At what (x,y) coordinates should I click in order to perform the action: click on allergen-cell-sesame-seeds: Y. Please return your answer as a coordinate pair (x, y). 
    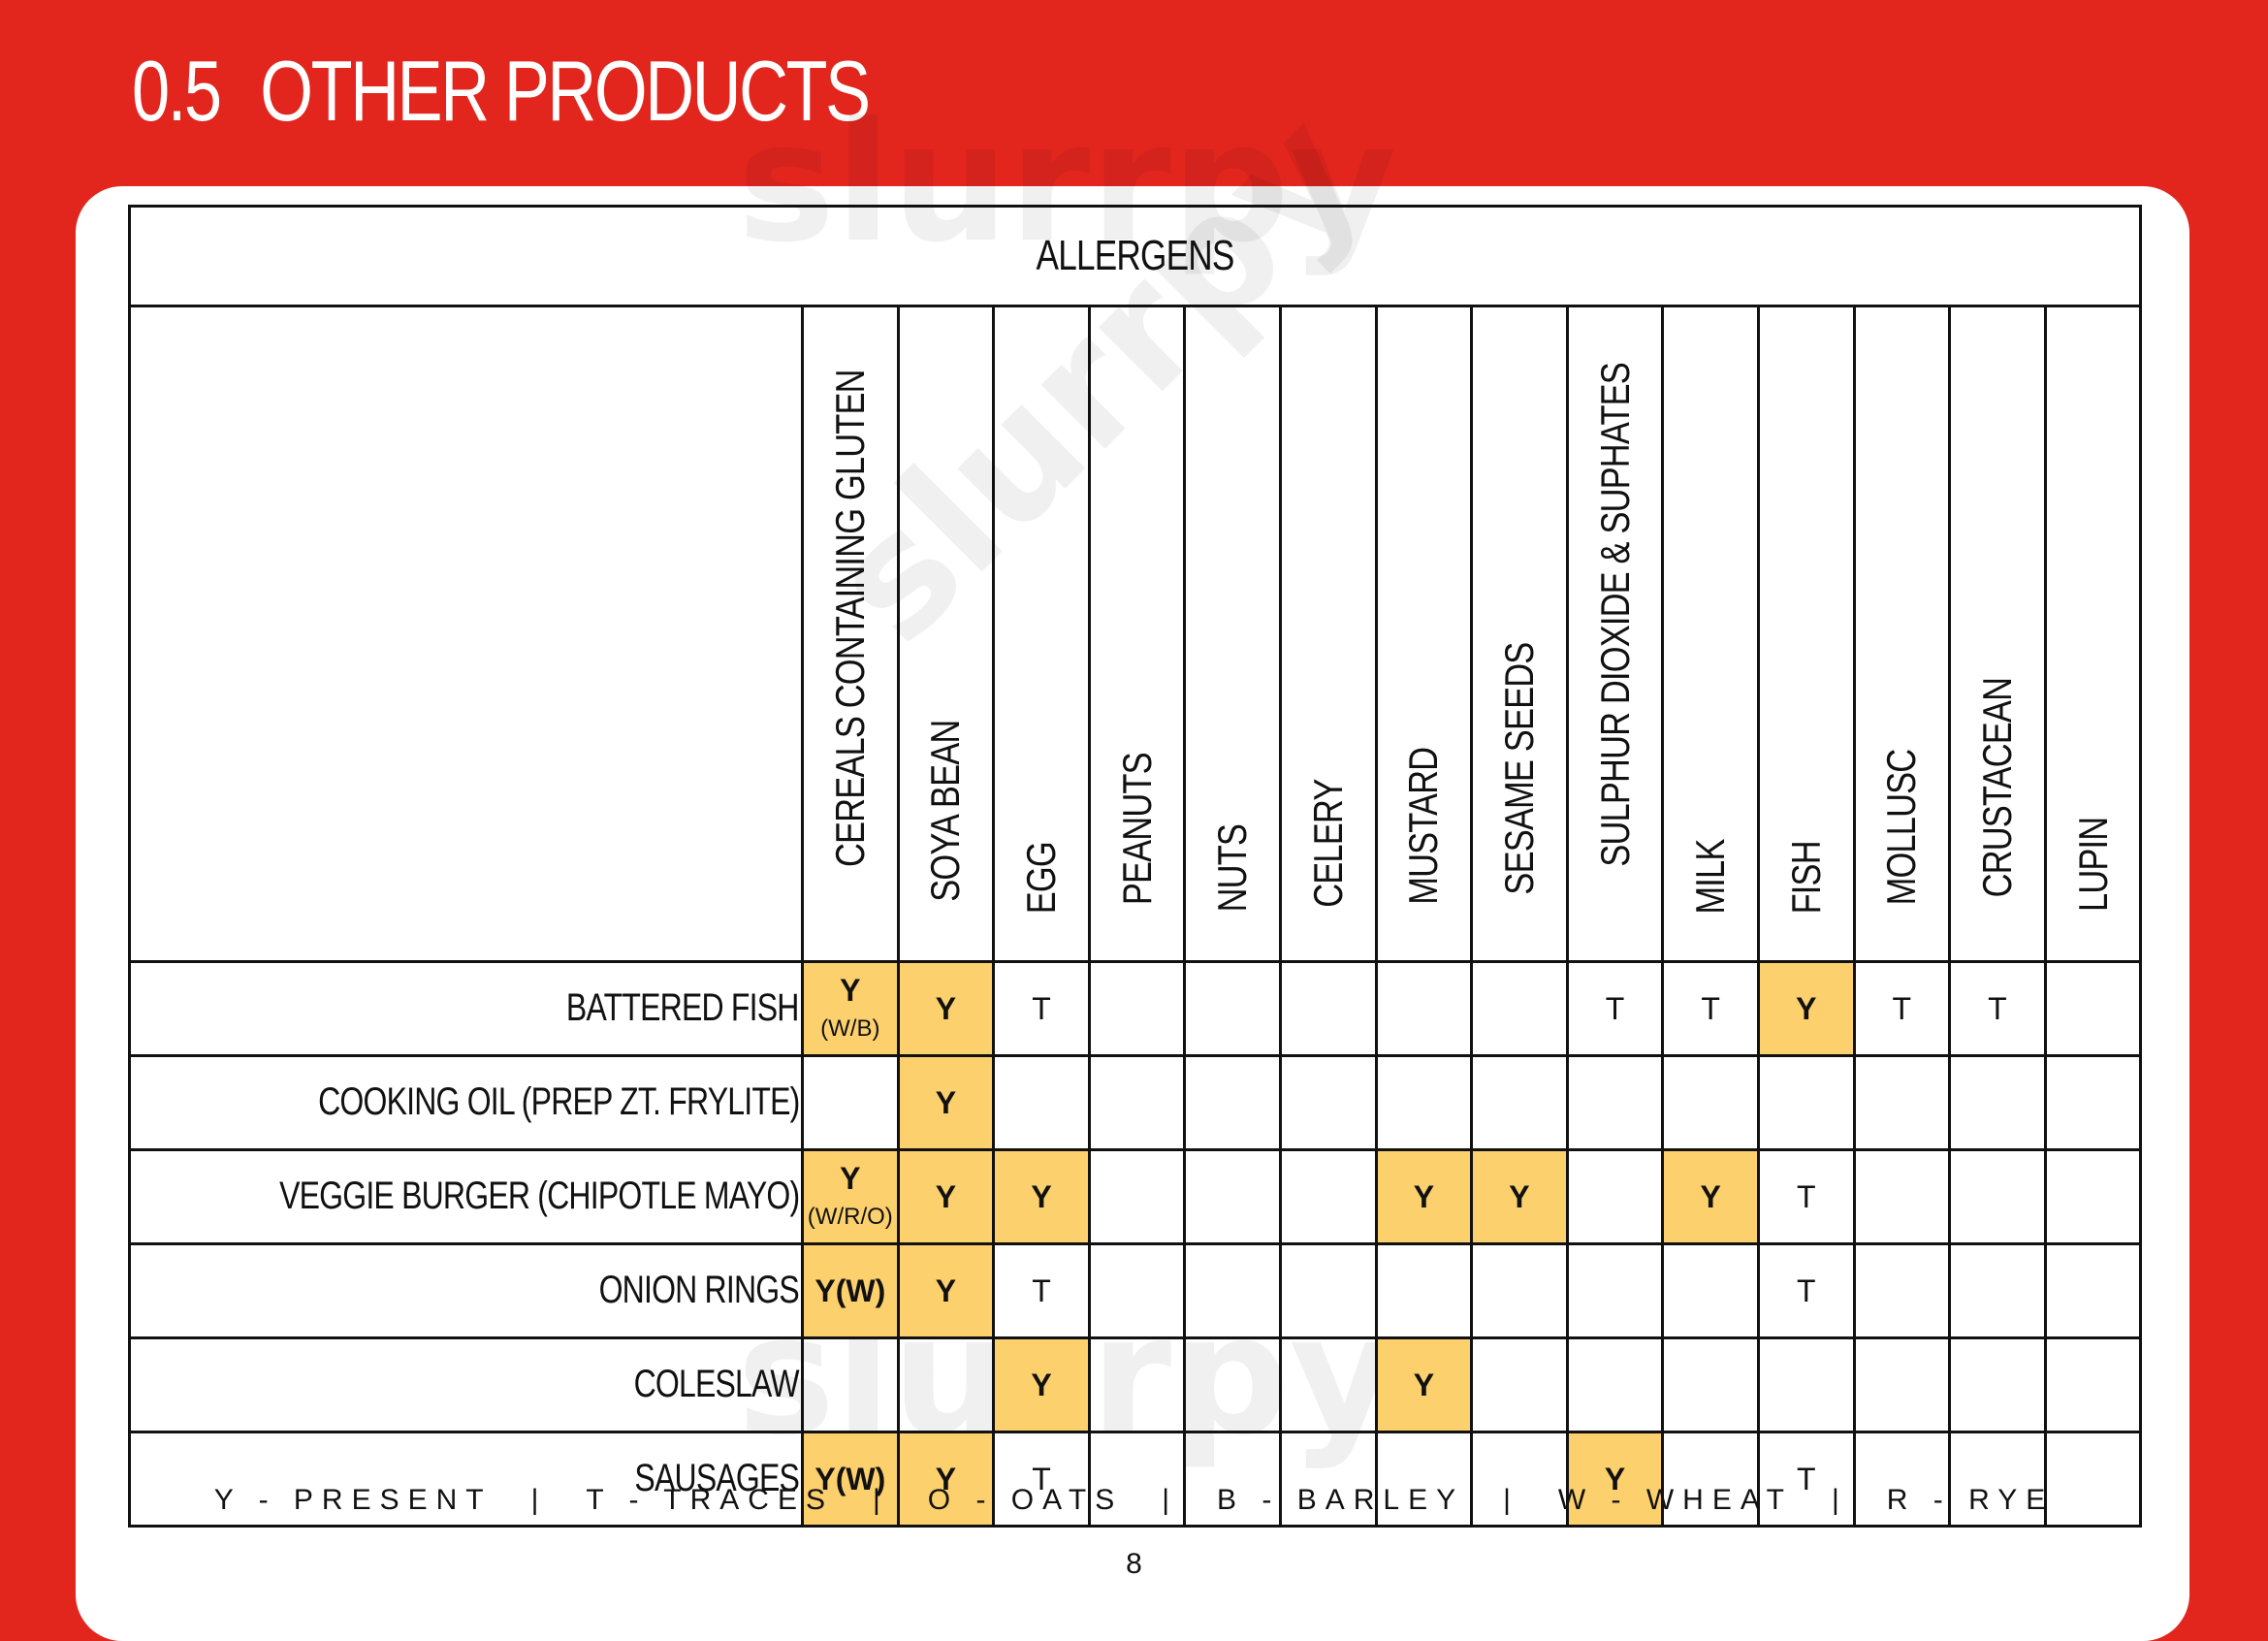
    Looking at the image, I should click on (1519, 1196).